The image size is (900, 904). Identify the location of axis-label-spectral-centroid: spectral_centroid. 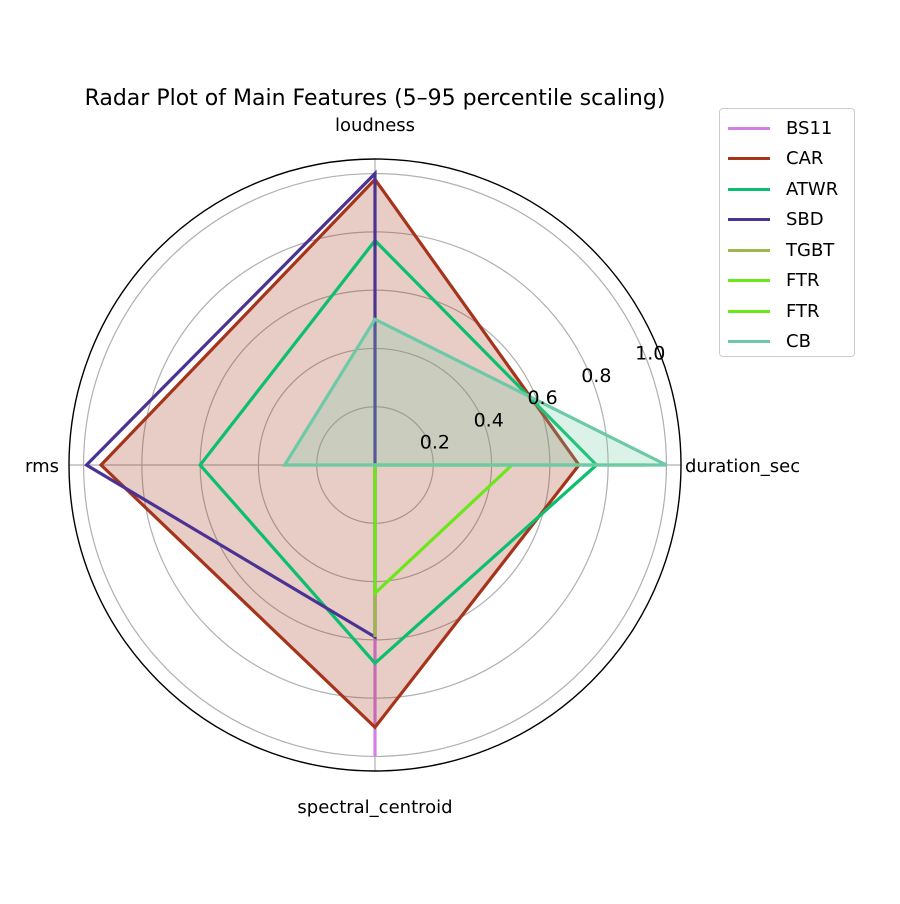
(374, 807).